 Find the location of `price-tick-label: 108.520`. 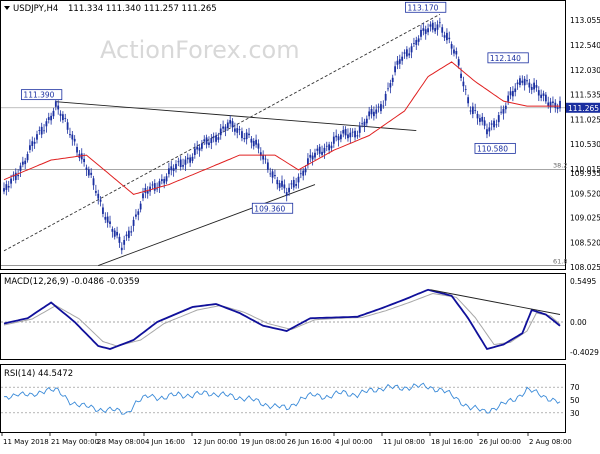

price-tick-label: 108.520 is located at coordinates (585, 242).